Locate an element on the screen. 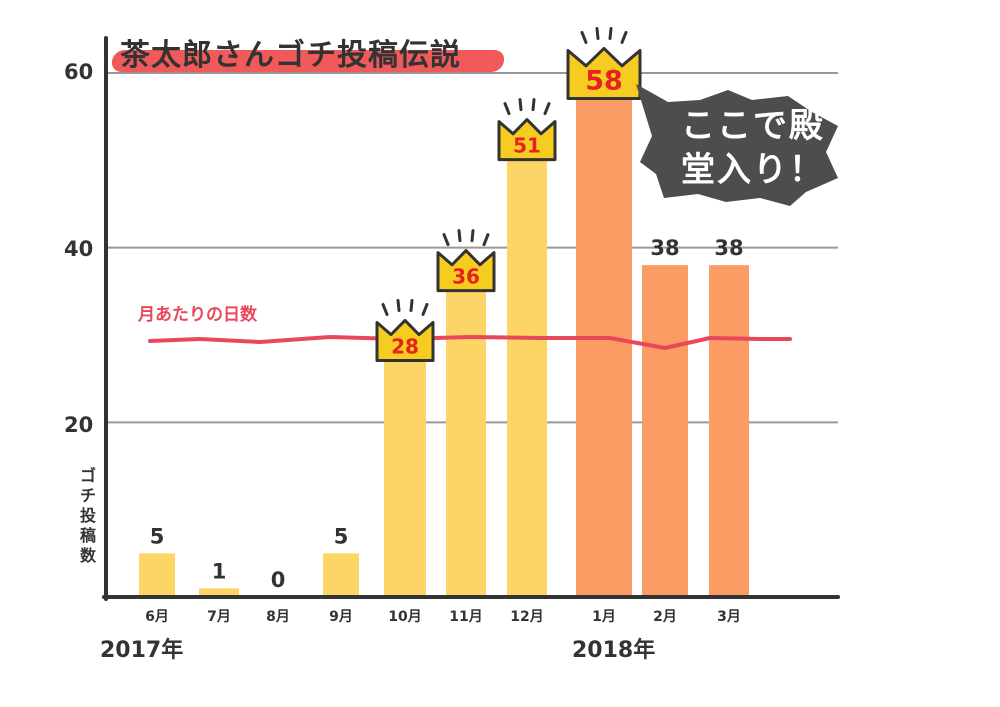 The height and width of the screenshot is (707, 1000). x-tick-8月: 8月 is located at coordinates (278, 617).